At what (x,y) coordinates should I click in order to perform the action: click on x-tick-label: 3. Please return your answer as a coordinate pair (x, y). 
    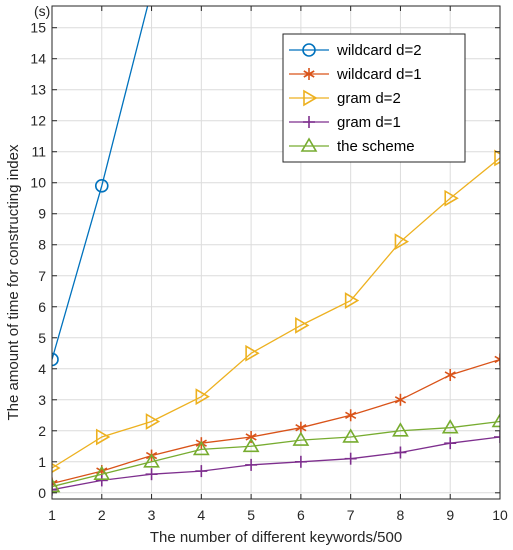
    Looking at the image, I should click on (152, 515).